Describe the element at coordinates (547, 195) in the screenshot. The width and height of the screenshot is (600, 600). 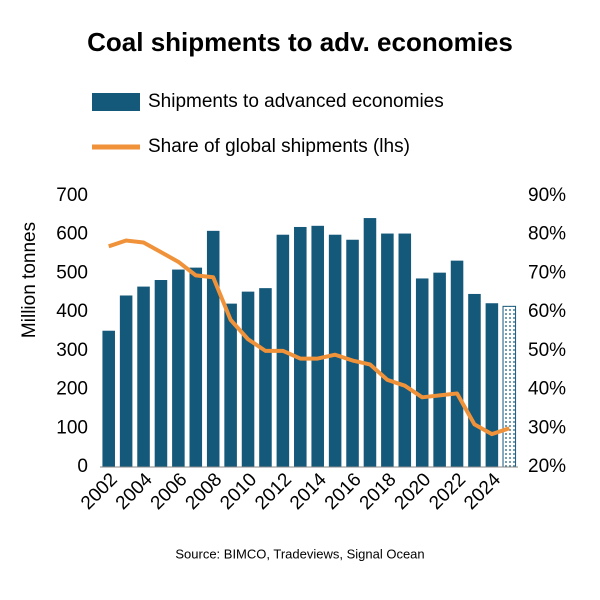
I see `y2-tick-label: 90%` at that location.